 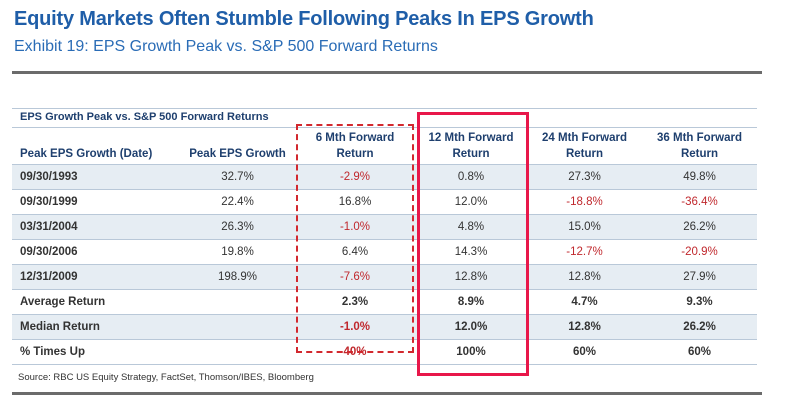 I want to click on summary-return-m6: -1.0%, so click(x=355, y=327).